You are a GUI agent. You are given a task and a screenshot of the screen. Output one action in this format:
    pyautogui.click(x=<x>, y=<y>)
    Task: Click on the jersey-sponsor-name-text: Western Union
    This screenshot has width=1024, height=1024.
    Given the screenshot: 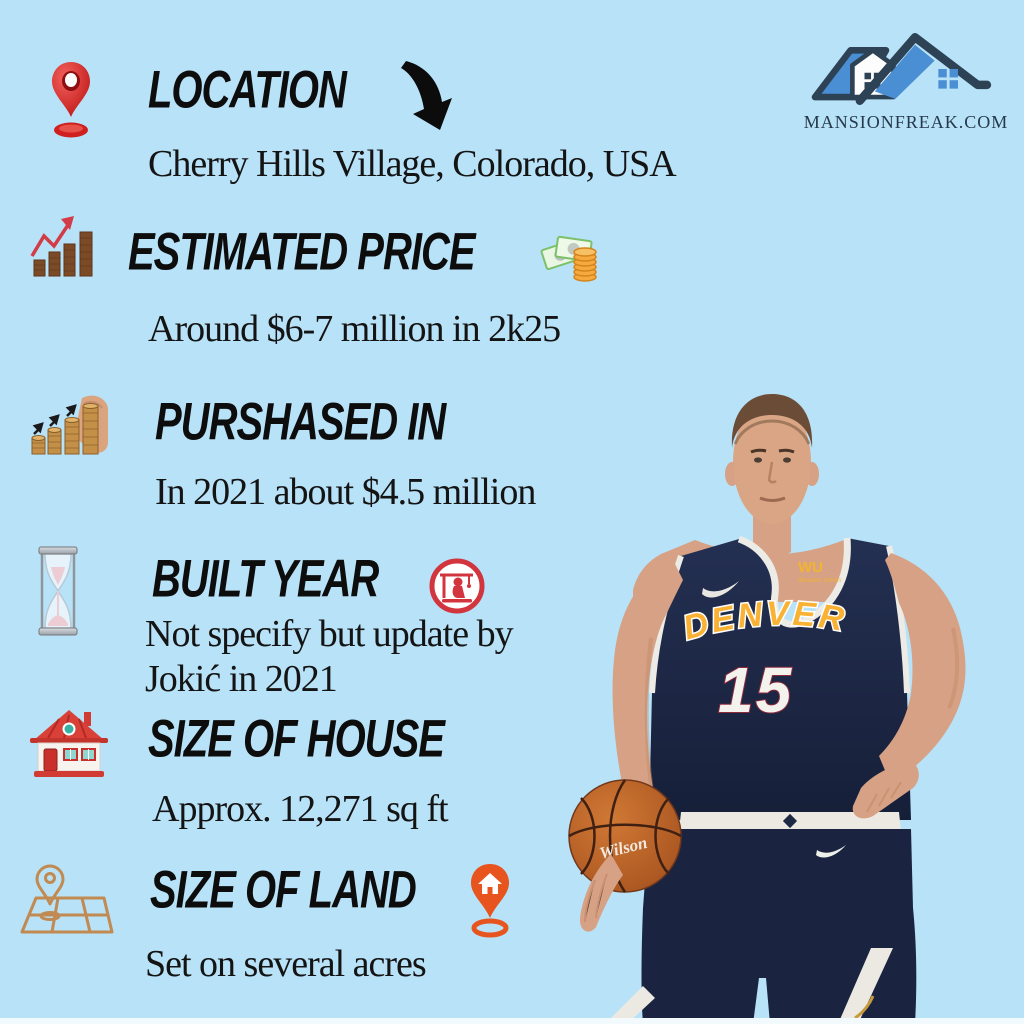 What is the action you would take?
    pyautogui.click(x=819, y=580)
    